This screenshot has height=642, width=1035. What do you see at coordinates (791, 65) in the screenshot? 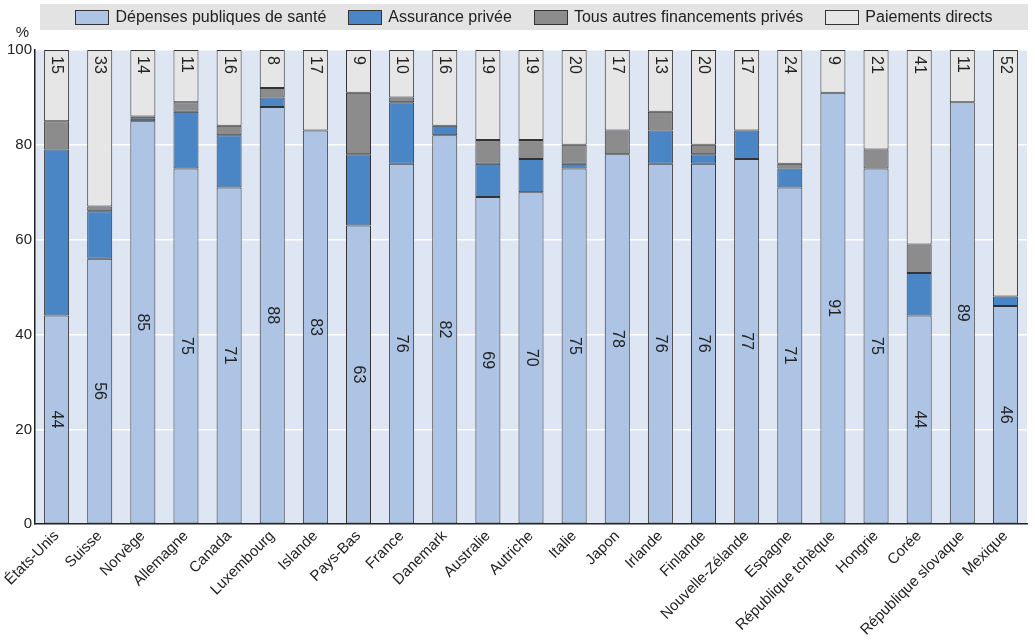
I see `data-label: 24` at bounding box center [791, 65].